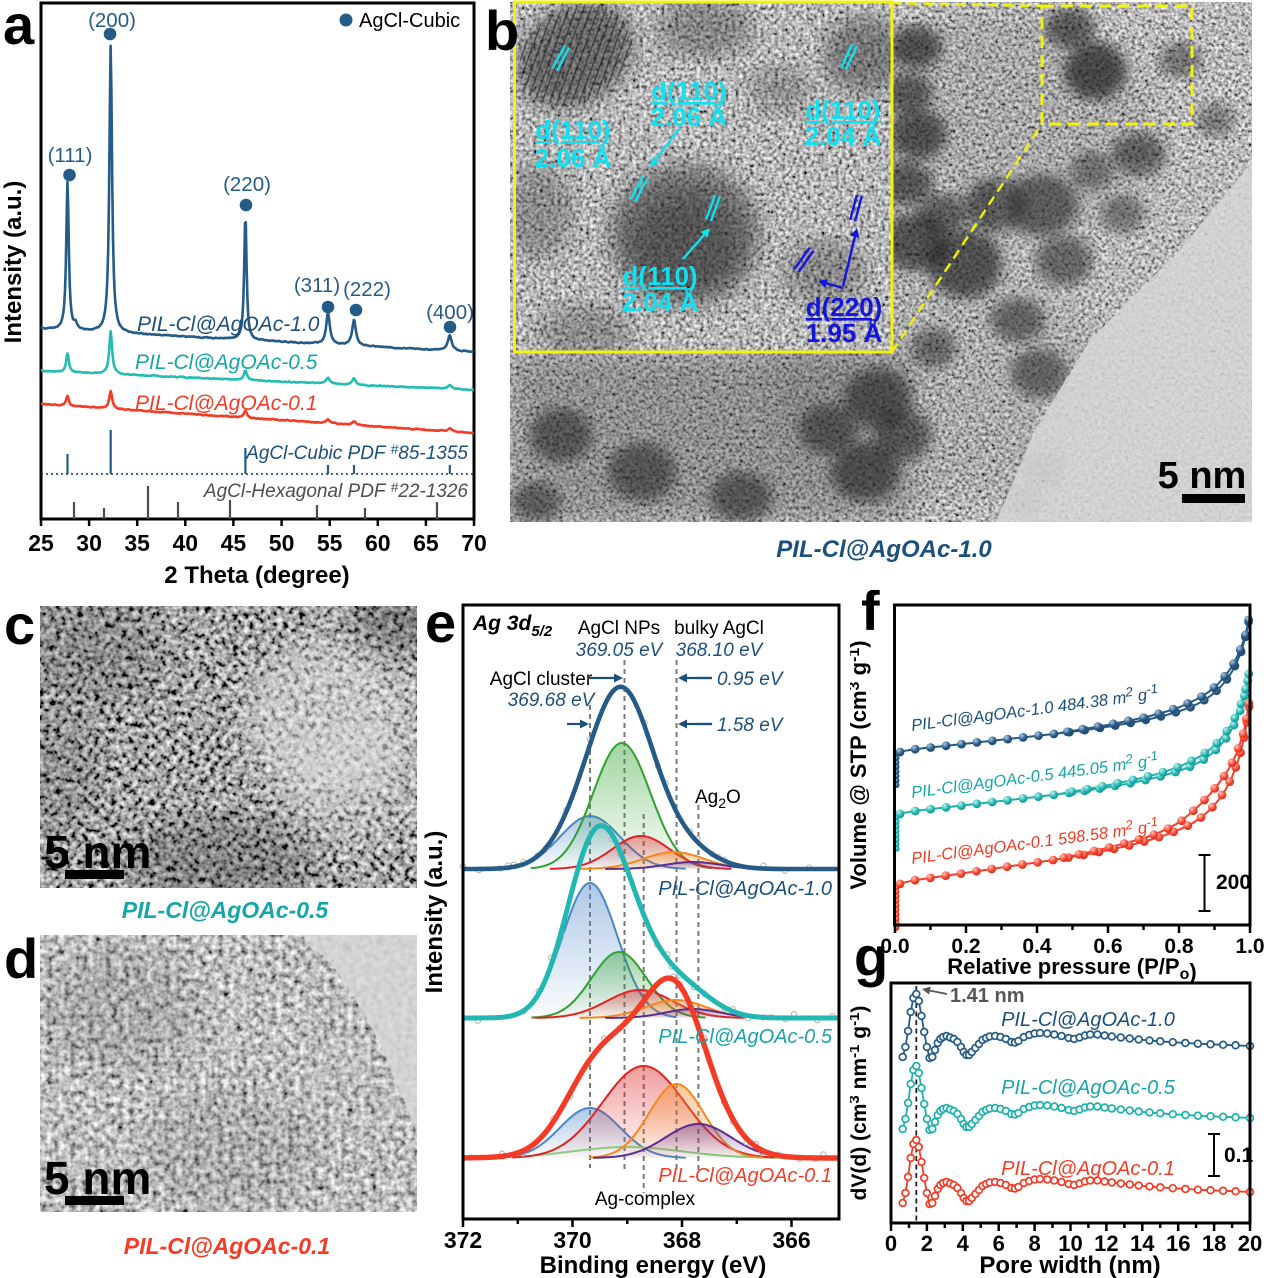  Describe the element at coordinates (317, 285) in the screenshot. I see `svg-text: (311)` at that location.